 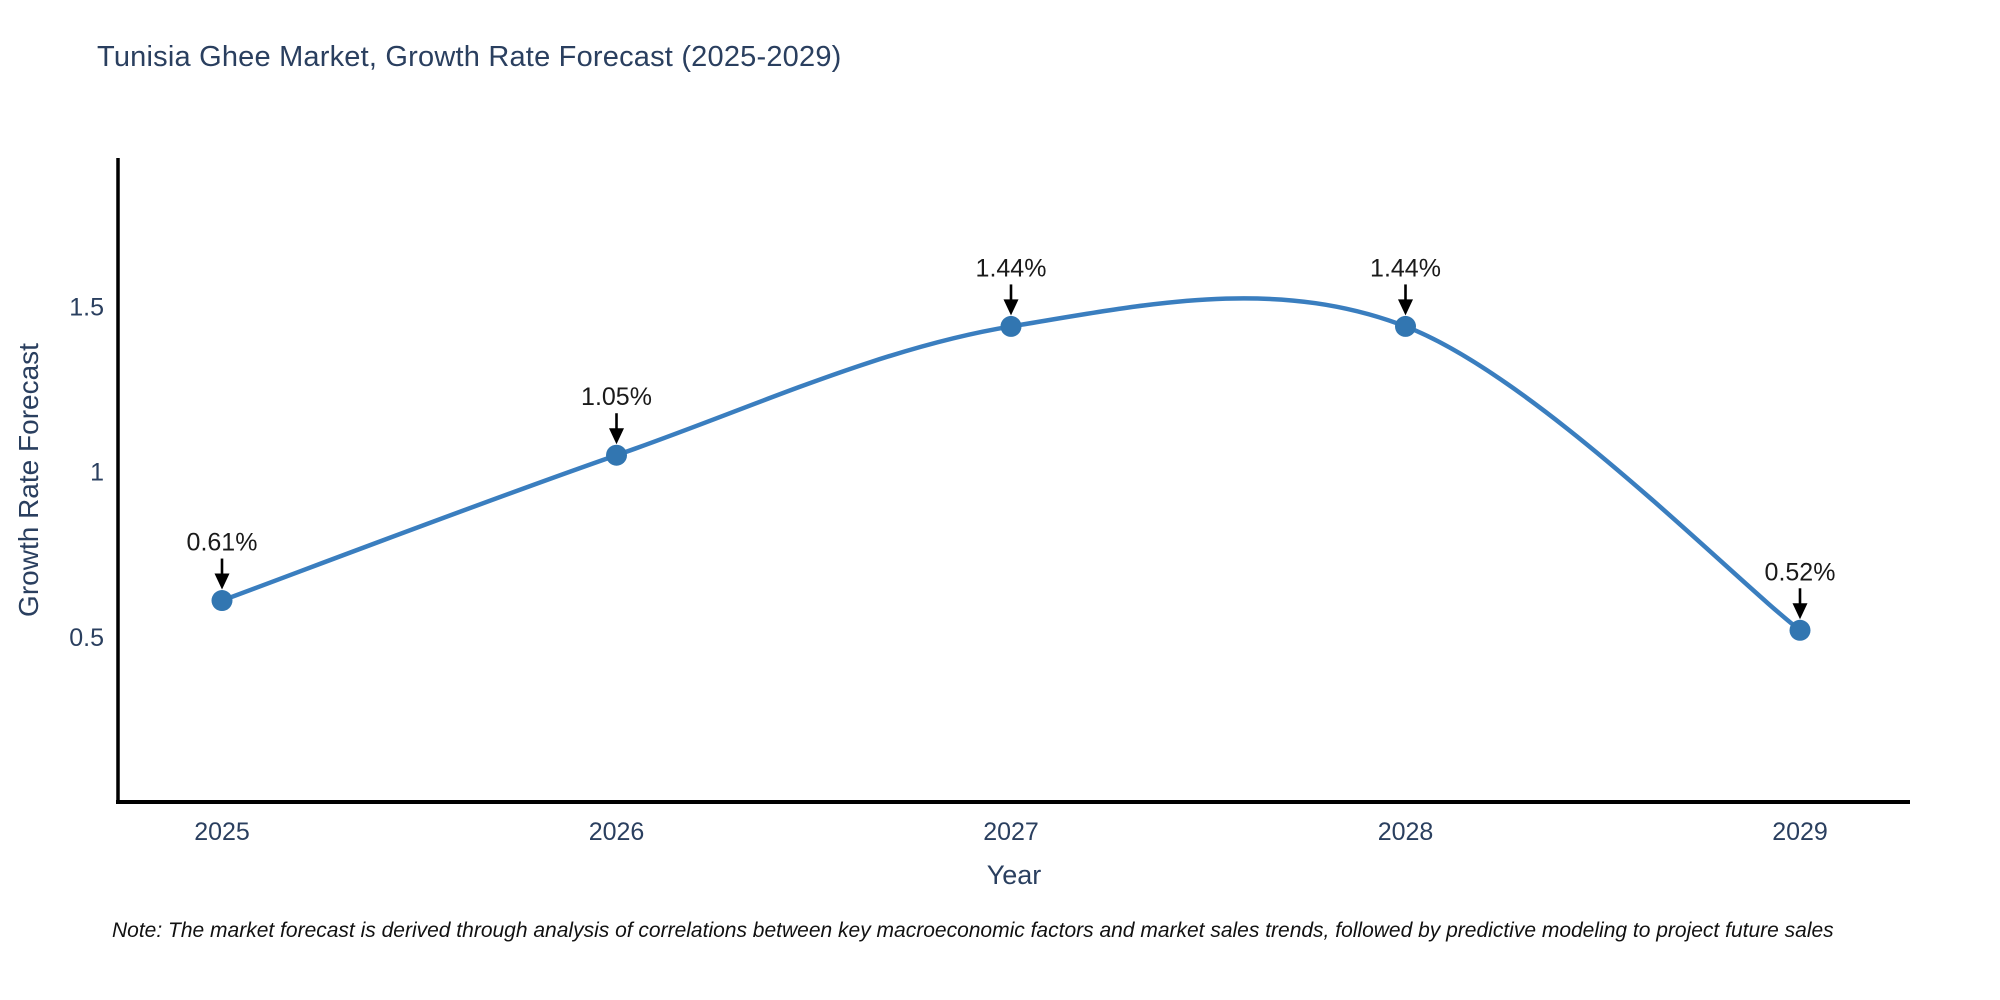 I want to click on x-axis-title: Year, so click(x=1014, y=875).